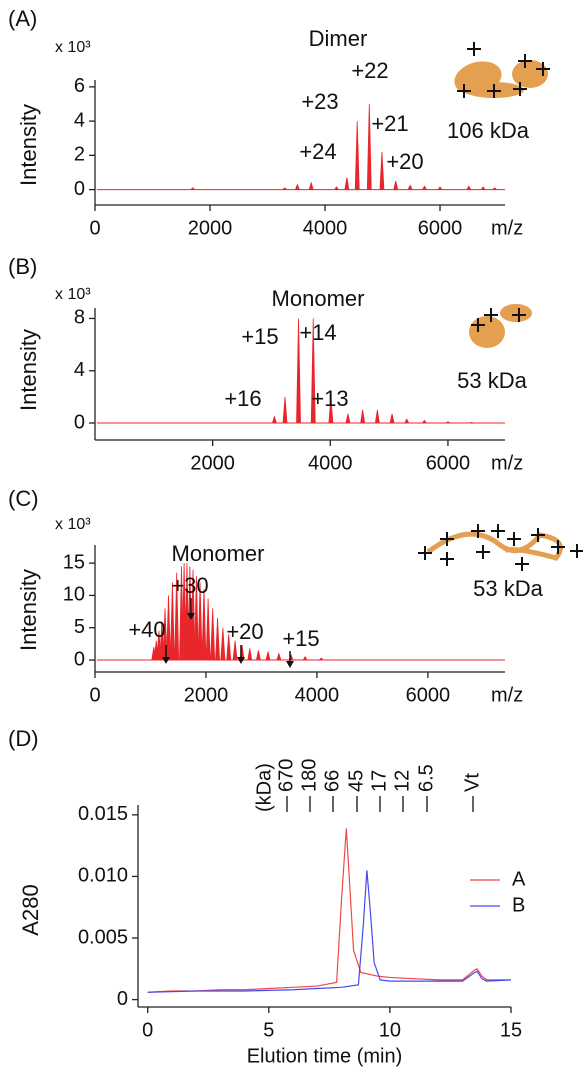  I want to click on marker-label: 66, so click(332, 781).